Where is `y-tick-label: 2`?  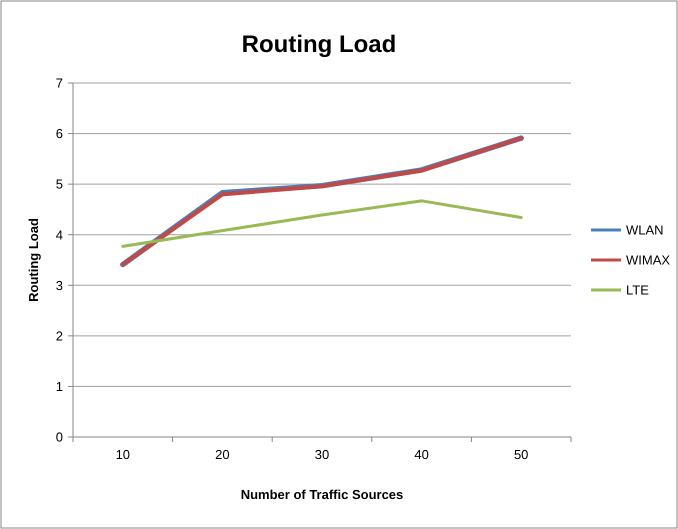 y-tick-label: 2 is located at coordinates (59, 336).